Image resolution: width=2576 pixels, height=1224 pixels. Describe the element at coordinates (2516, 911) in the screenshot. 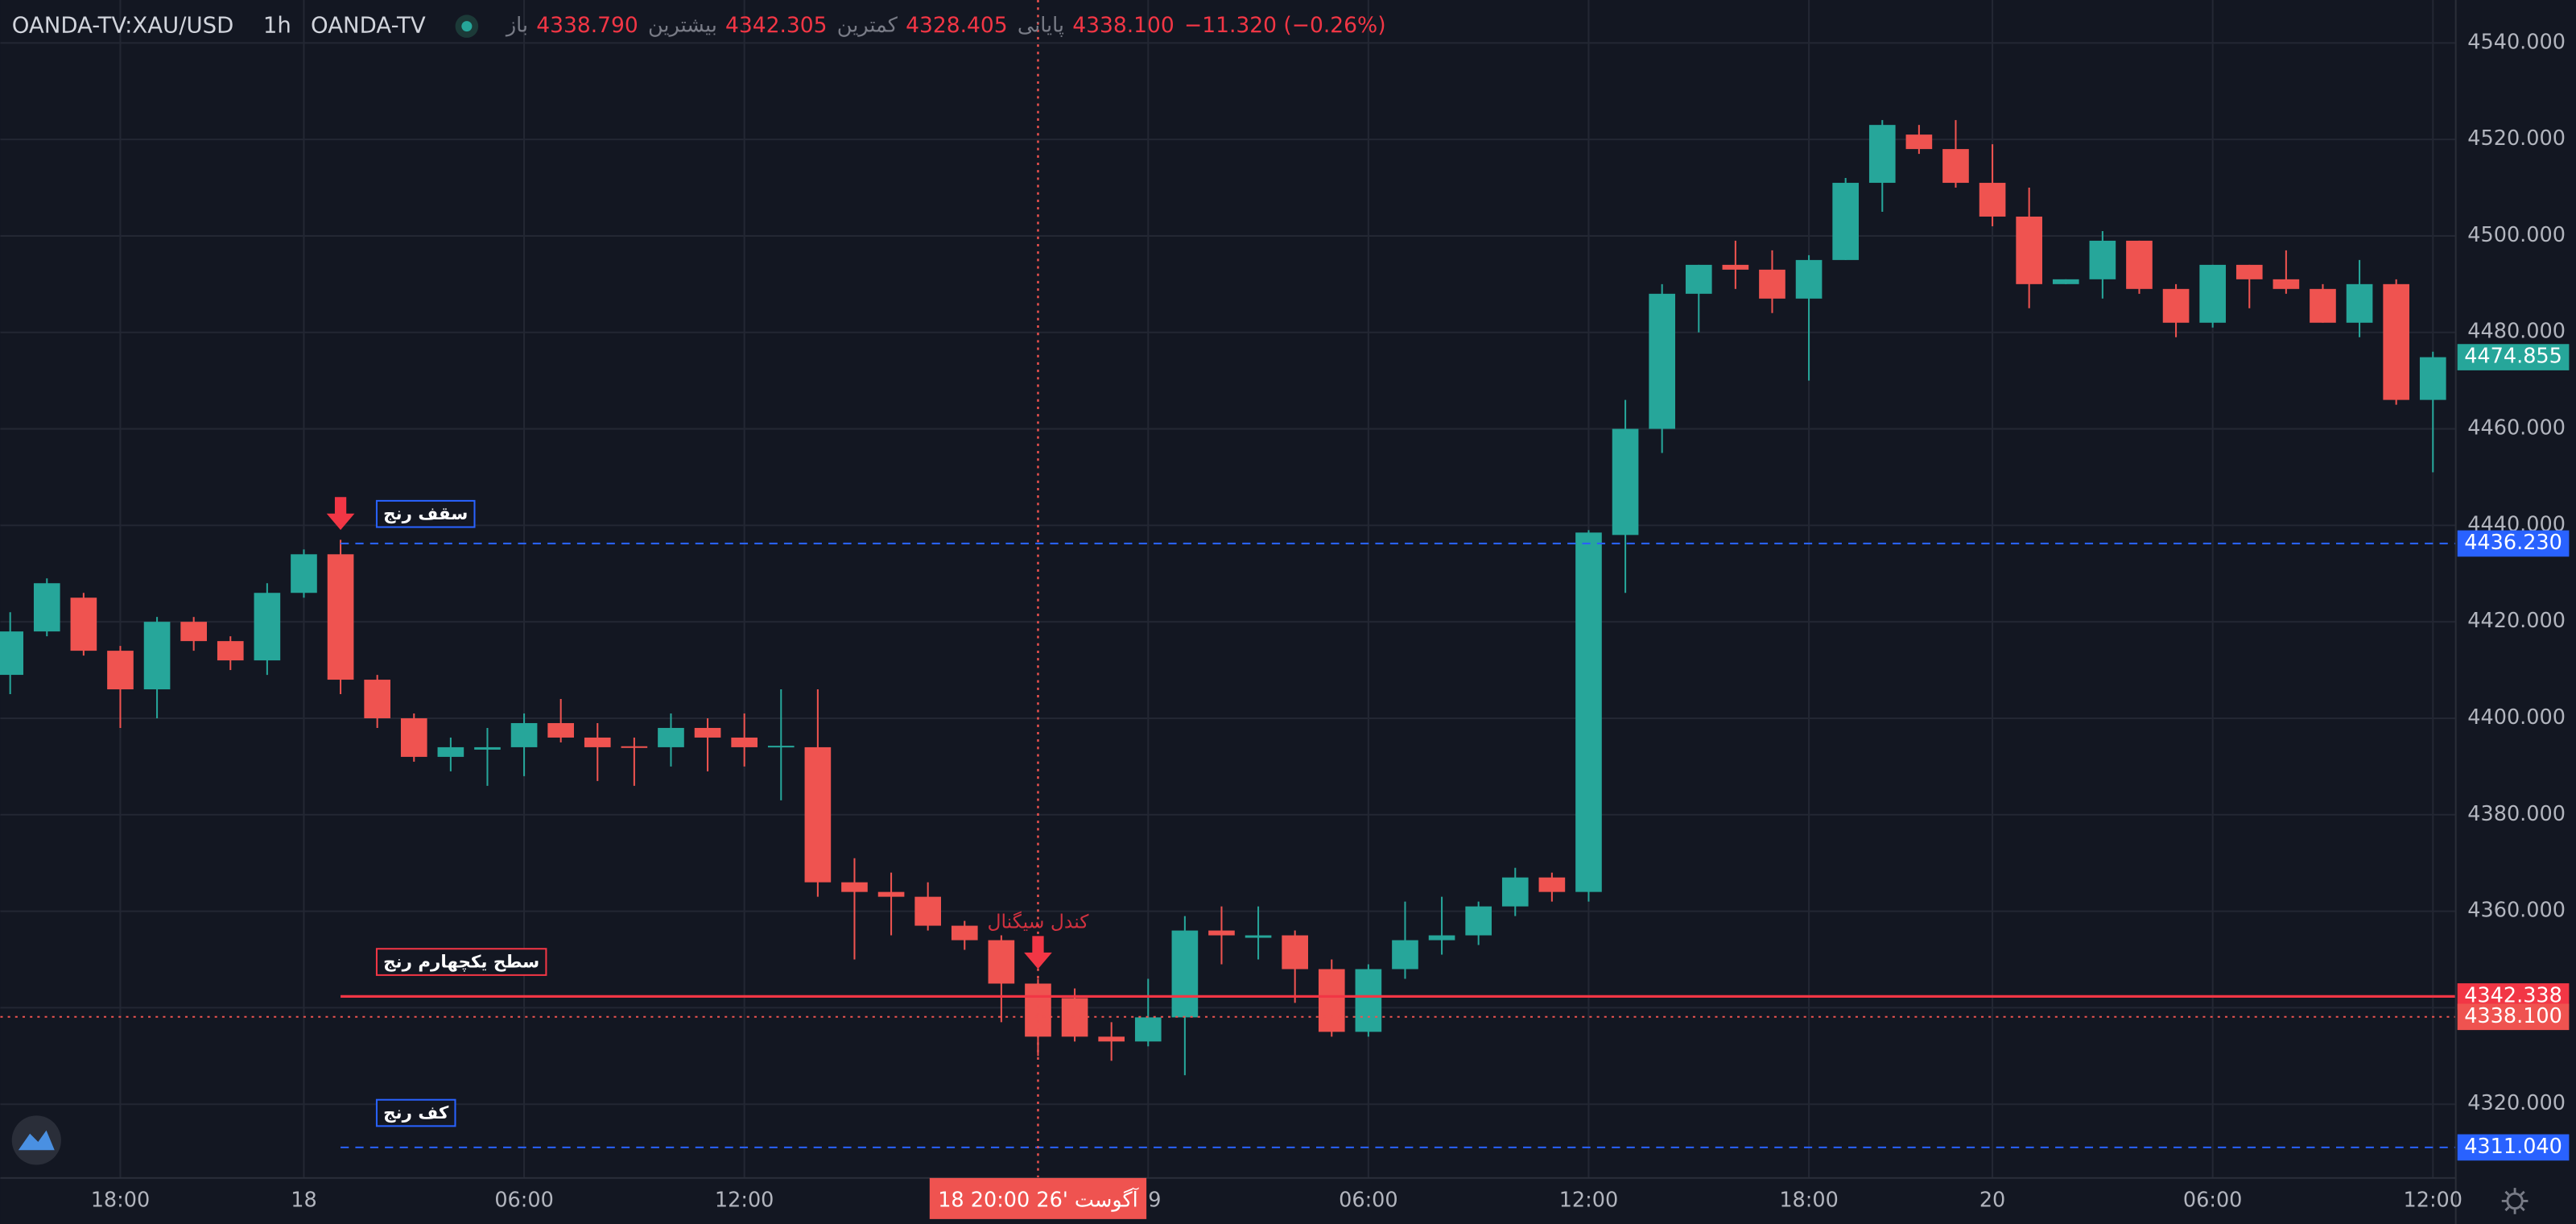

I see `y-tick-label: 4360.000` at that location.